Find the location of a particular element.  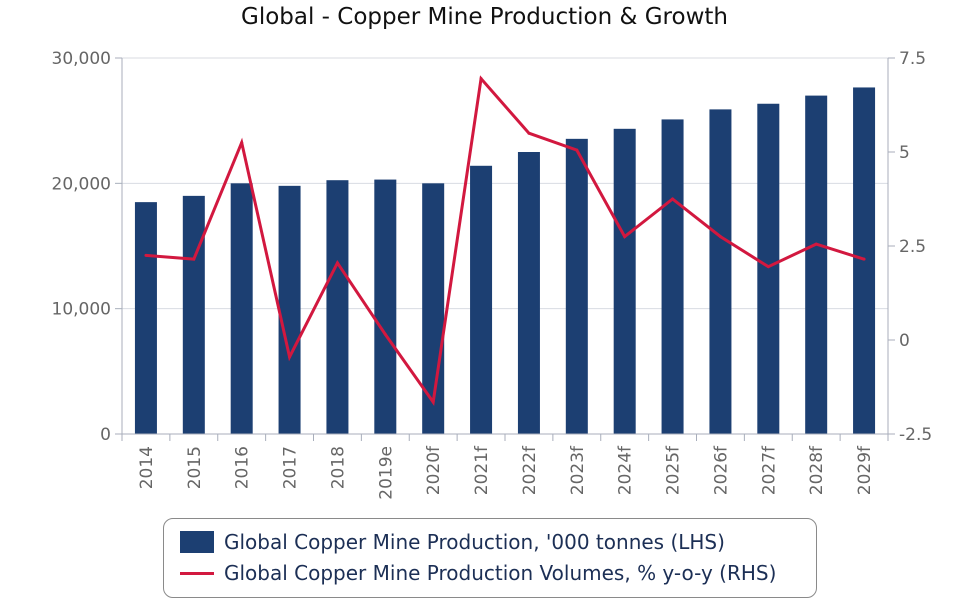

growth-point-2016 is located at coordinates (242, 143).